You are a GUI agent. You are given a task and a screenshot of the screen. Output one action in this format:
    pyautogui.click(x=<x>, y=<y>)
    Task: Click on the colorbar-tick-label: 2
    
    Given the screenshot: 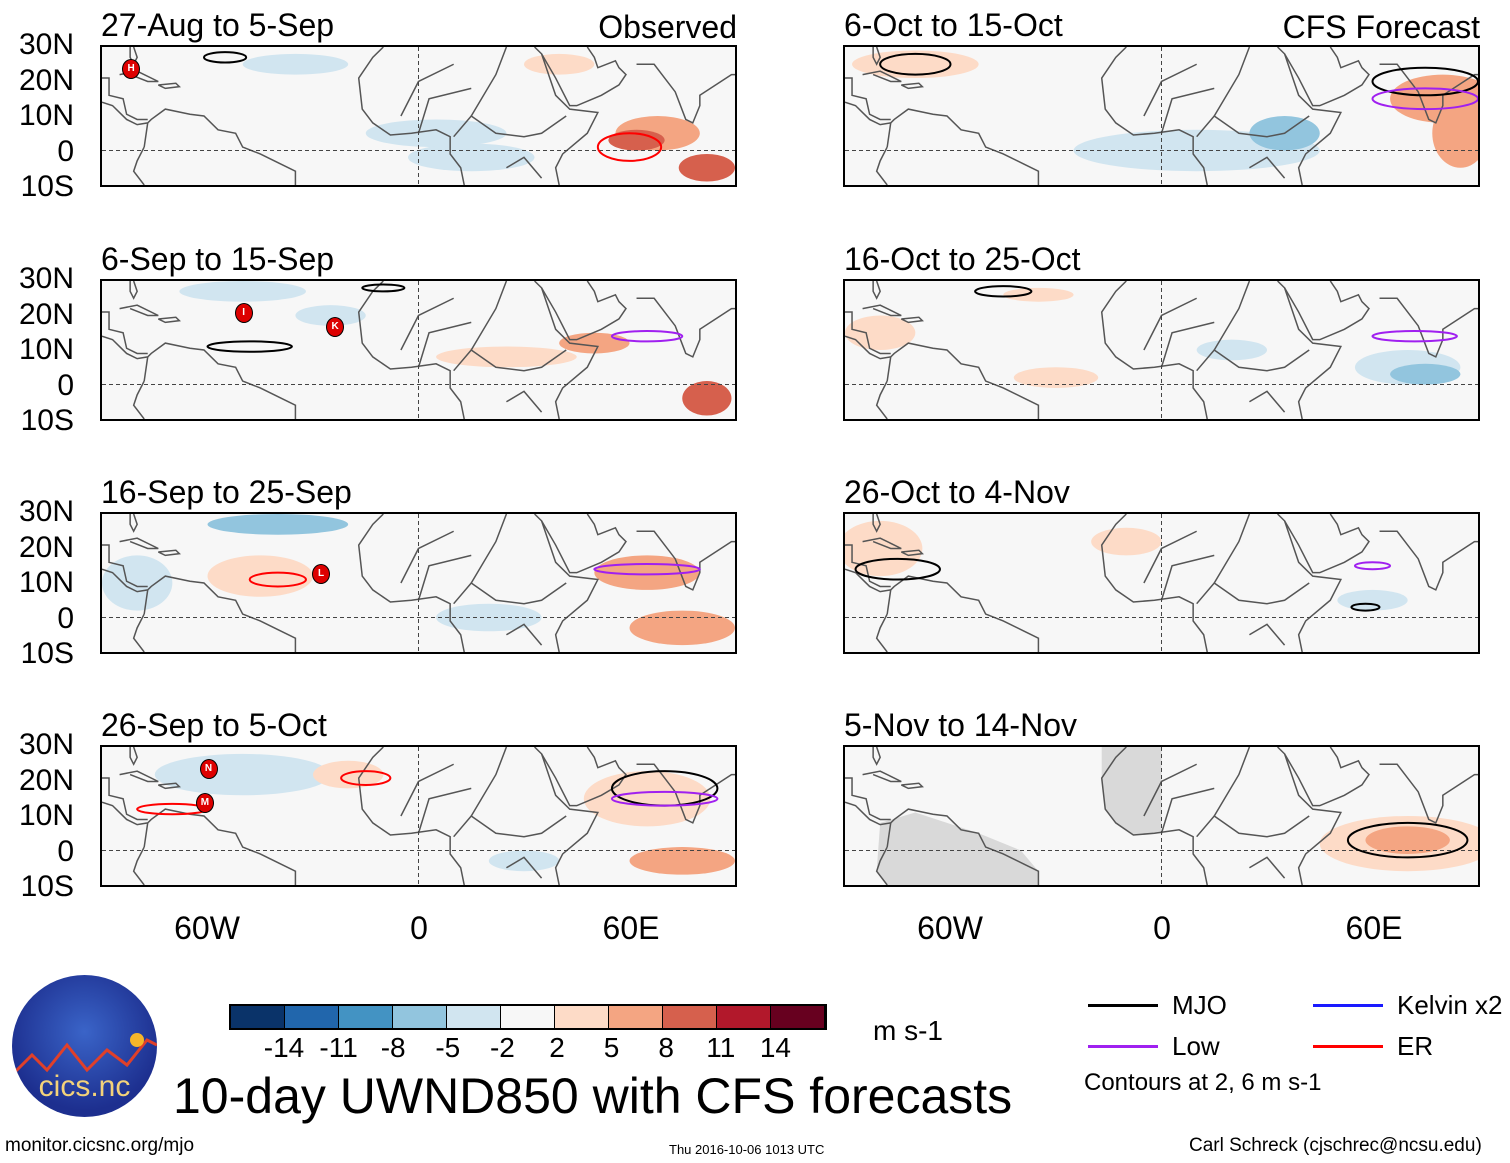 What is the action you would take?
    pyautogui.click(x=557, y=1047)
    